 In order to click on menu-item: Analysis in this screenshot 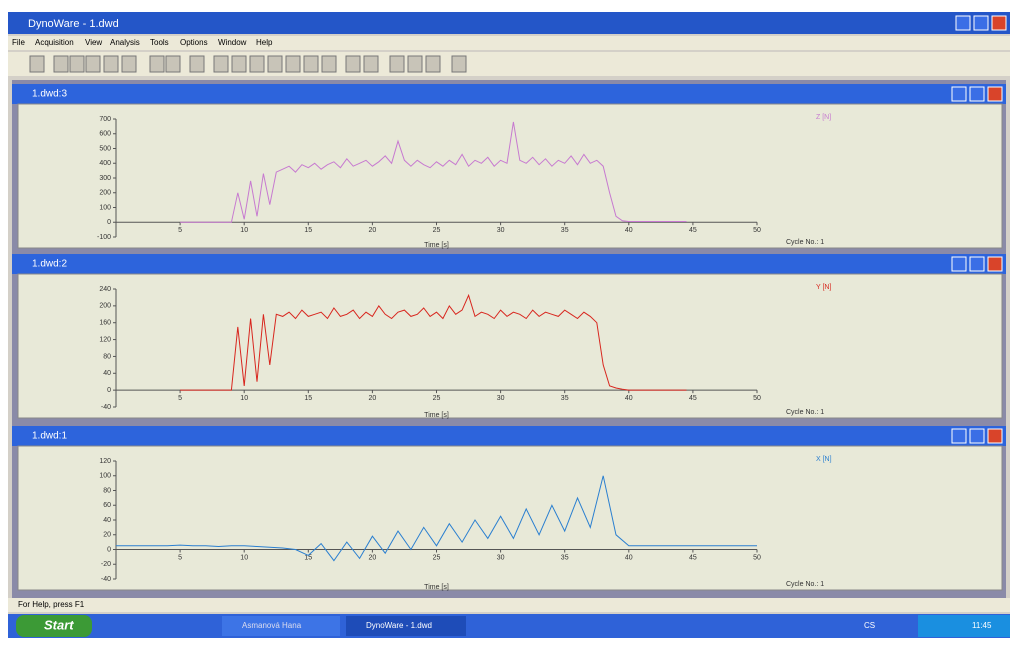, I will do `click(125, 42)`.